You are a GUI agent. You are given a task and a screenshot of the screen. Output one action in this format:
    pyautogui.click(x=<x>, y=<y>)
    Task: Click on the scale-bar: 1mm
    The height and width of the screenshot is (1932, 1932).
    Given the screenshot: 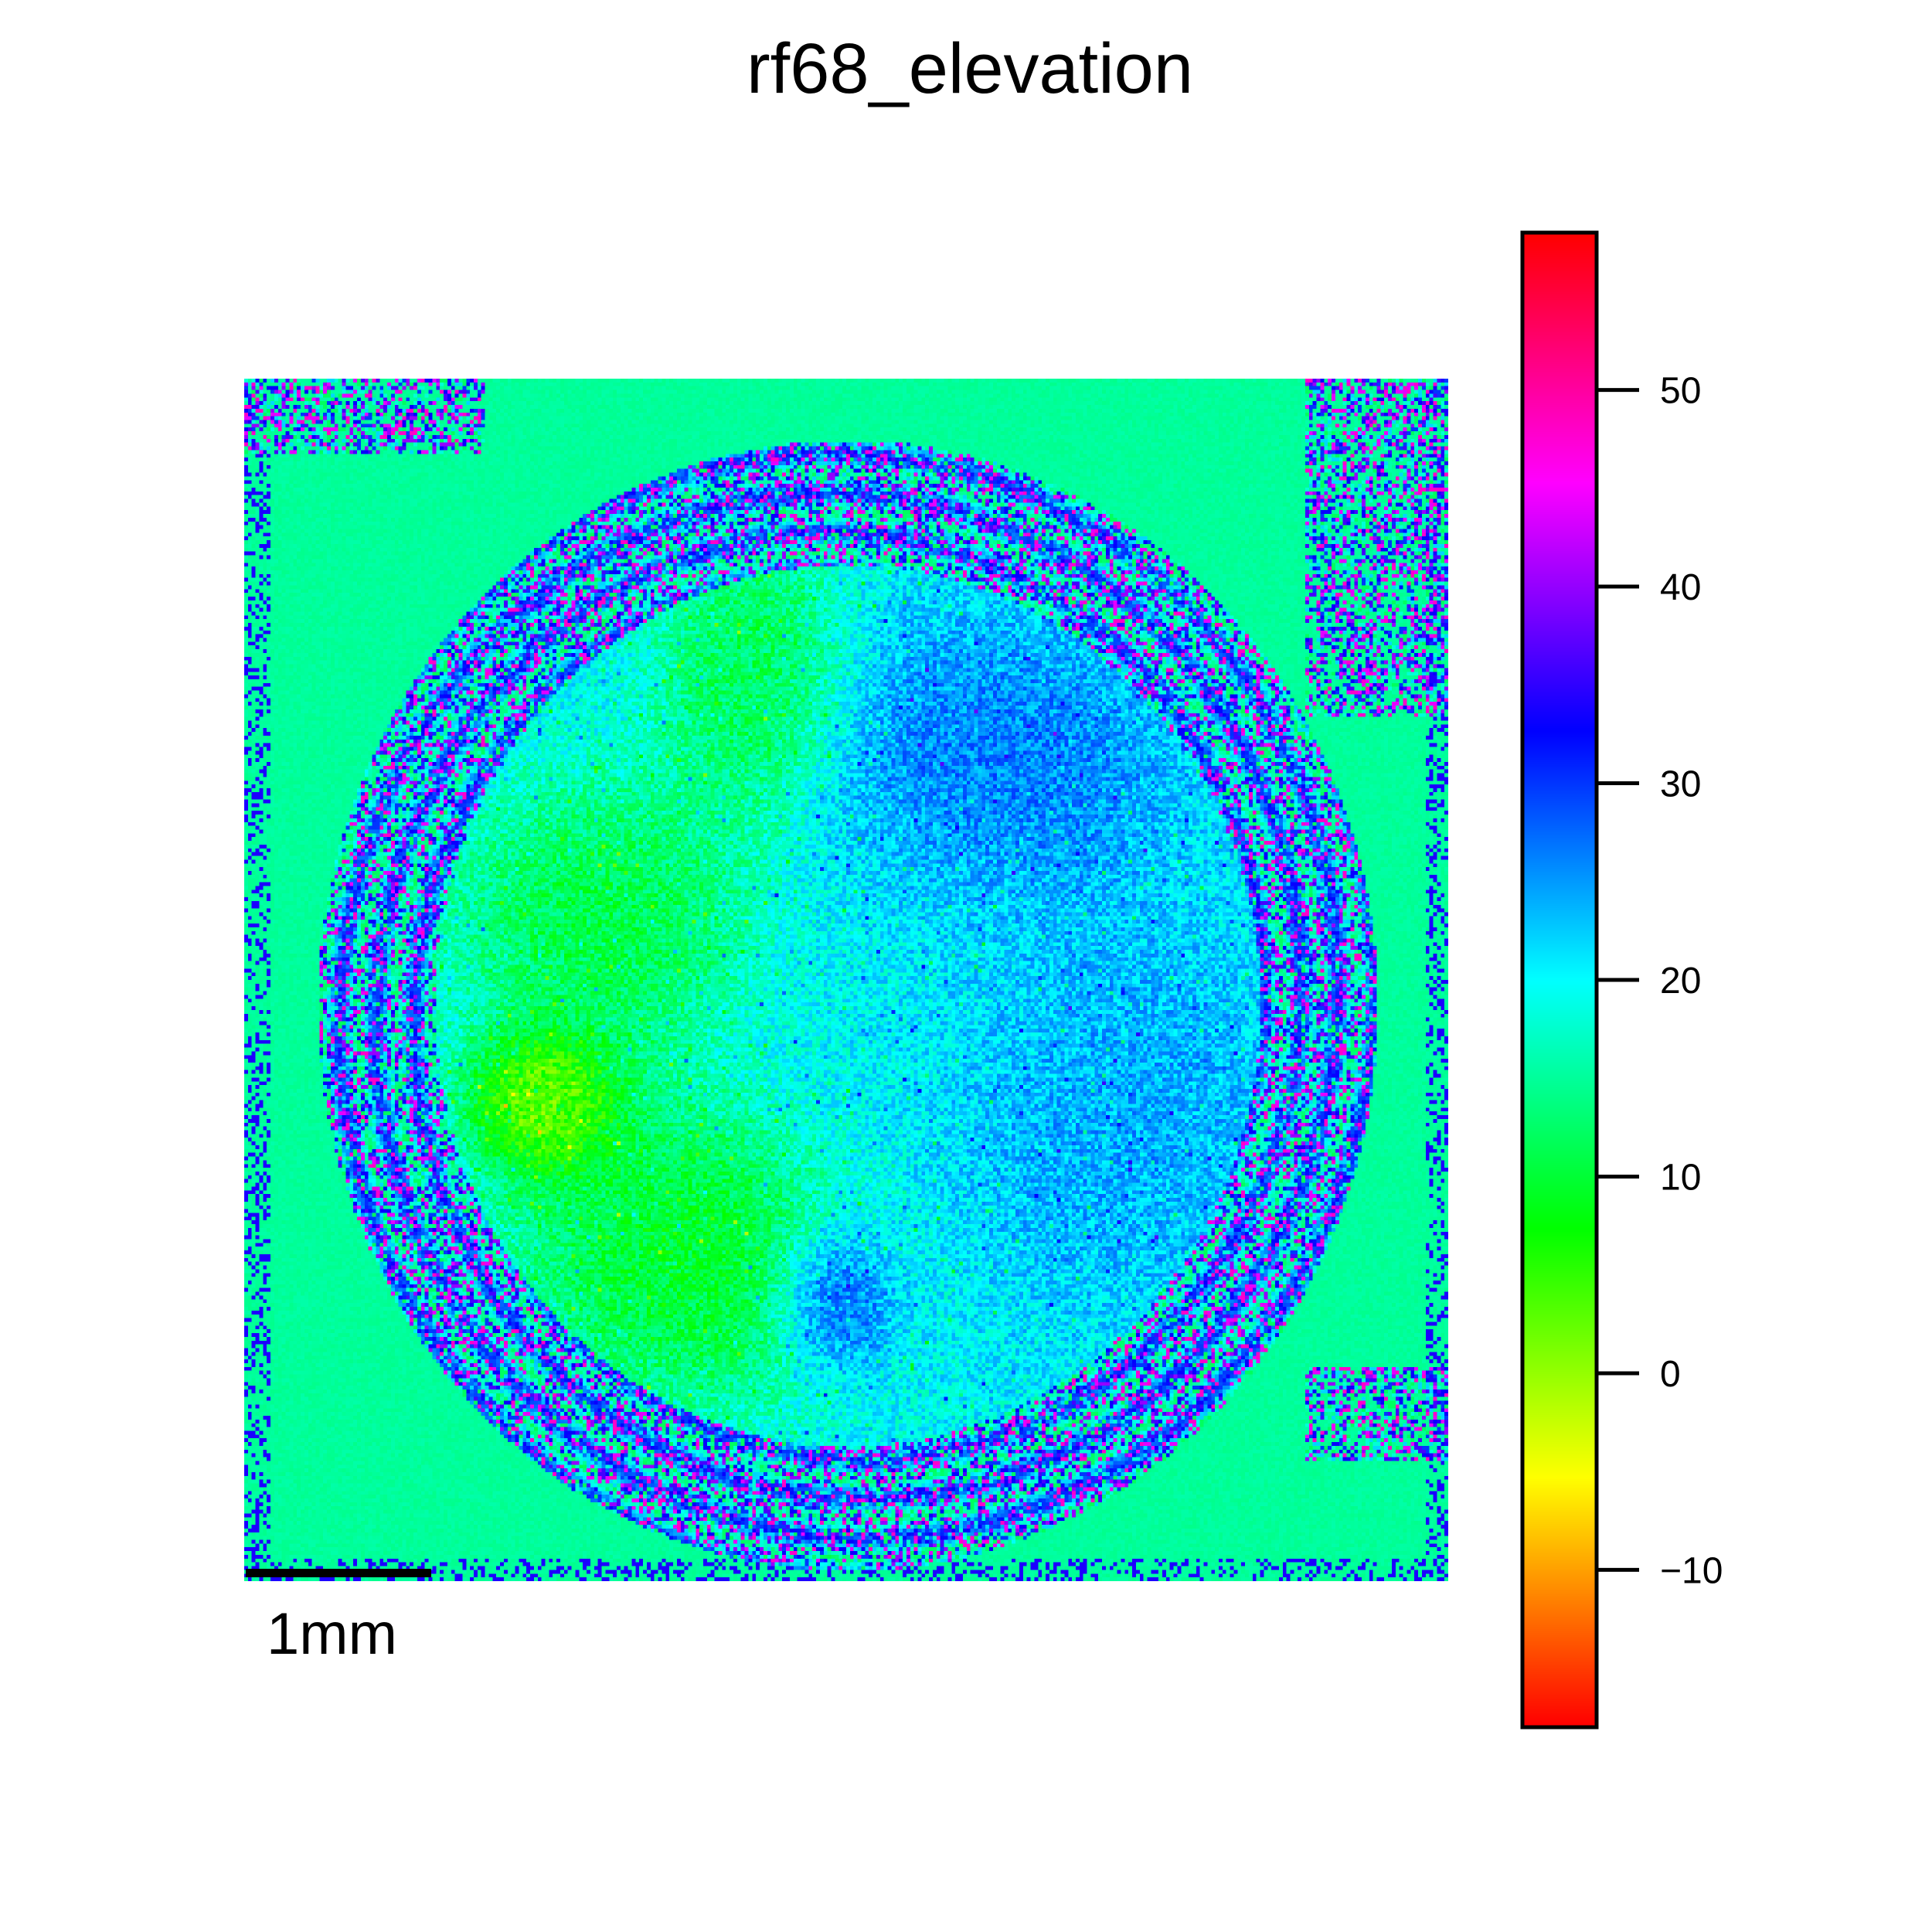 What is the action you would take?
    pyautogui.click(x=339, y=1618)
    